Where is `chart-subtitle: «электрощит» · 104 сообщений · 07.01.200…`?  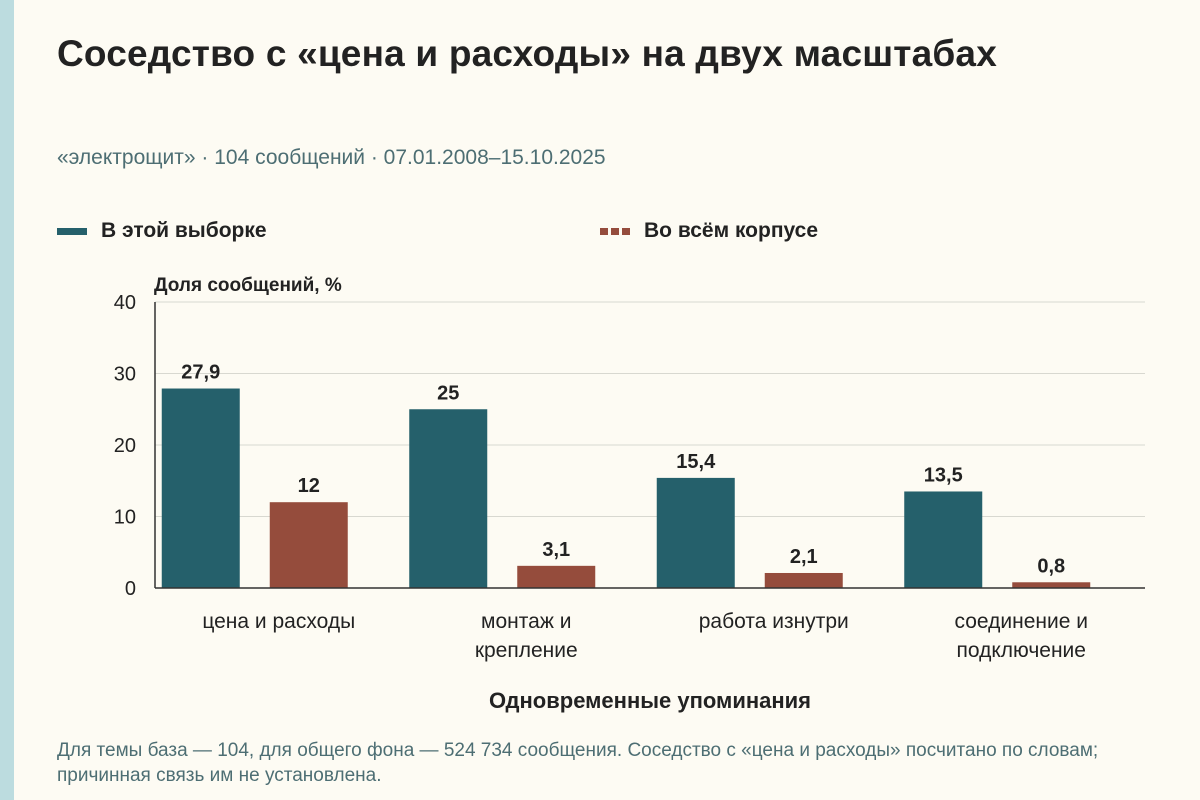 chart-subtitle: «электрощит» · 104 сообщений · 07.01.200… is located at coordinates (331, 157).